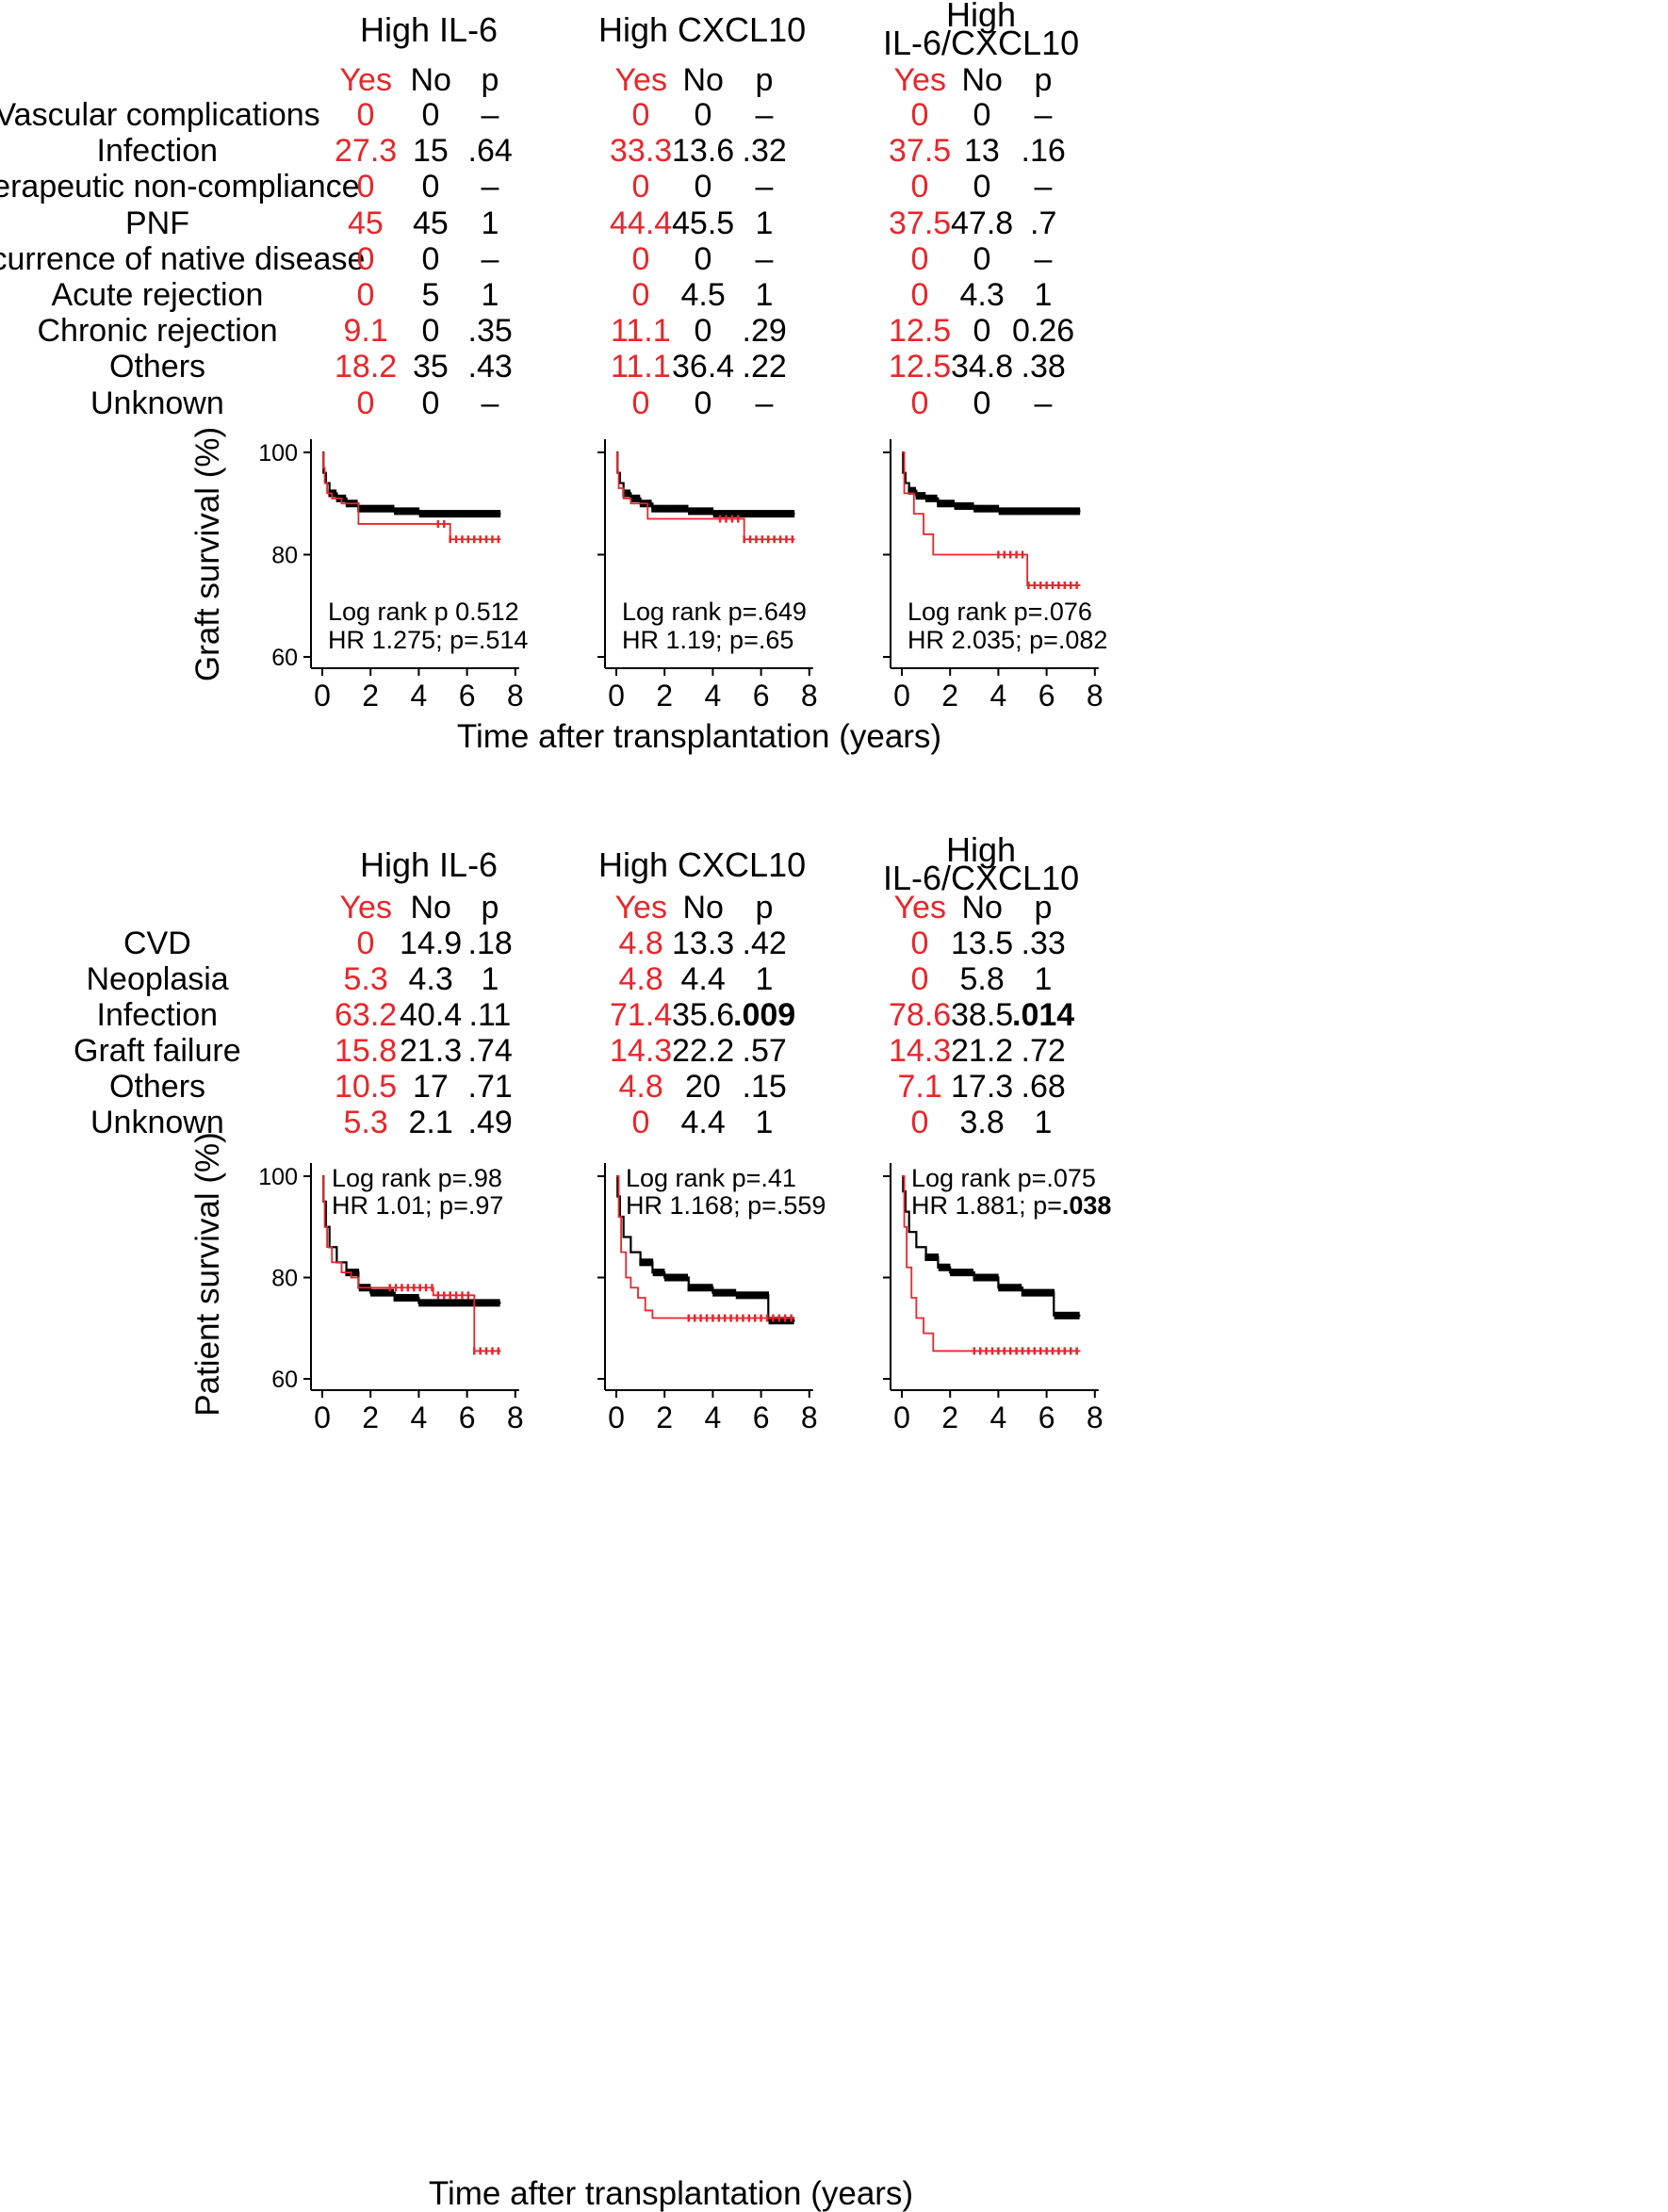  I want to click on subheader-yes: Yes, so click(640, 80).